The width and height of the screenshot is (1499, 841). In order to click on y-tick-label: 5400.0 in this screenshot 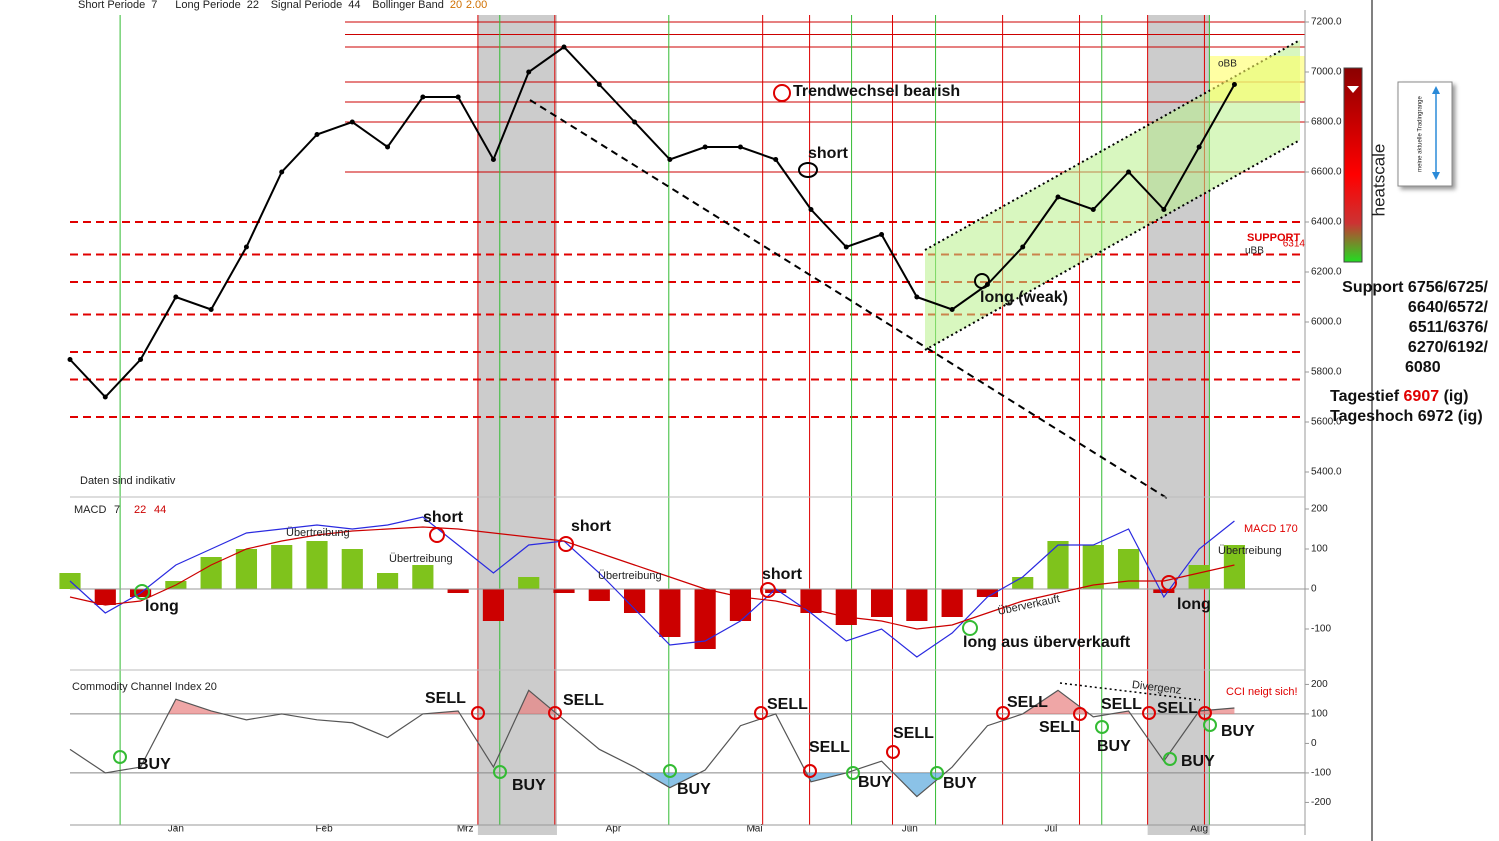, I will do `click(1326, 472)`.